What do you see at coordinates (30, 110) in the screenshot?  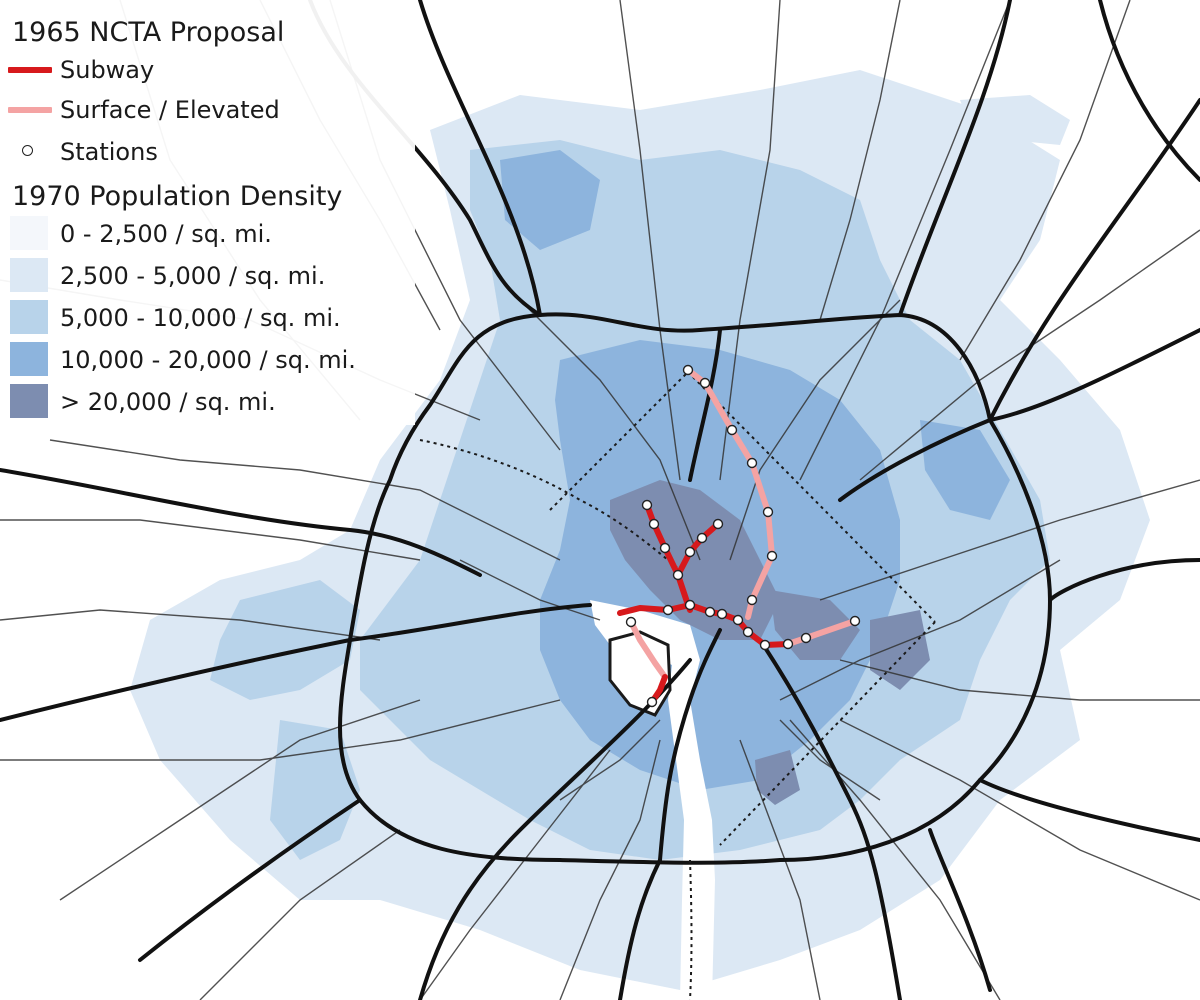 I see `surface-line-swatch` at bounding box center [30, 110].